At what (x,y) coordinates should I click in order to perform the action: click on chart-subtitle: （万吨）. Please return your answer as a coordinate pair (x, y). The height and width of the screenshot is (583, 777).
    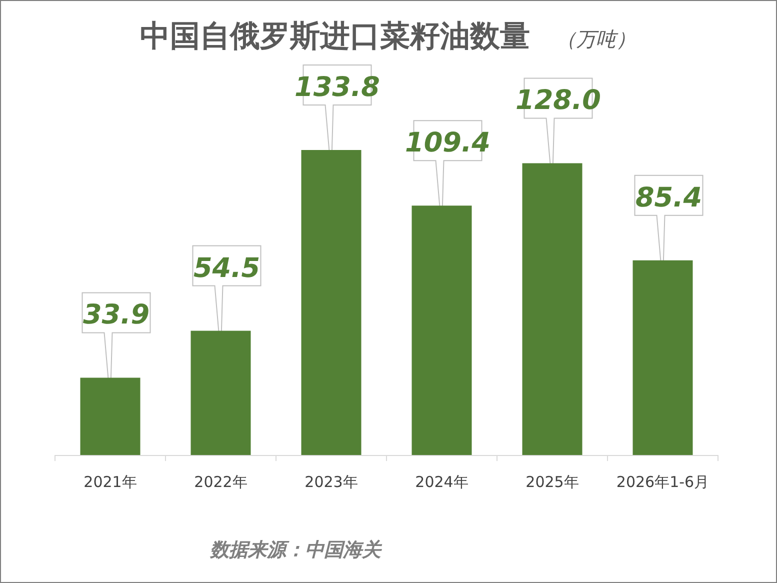
    Looking at the image, I should click on (596, 39).